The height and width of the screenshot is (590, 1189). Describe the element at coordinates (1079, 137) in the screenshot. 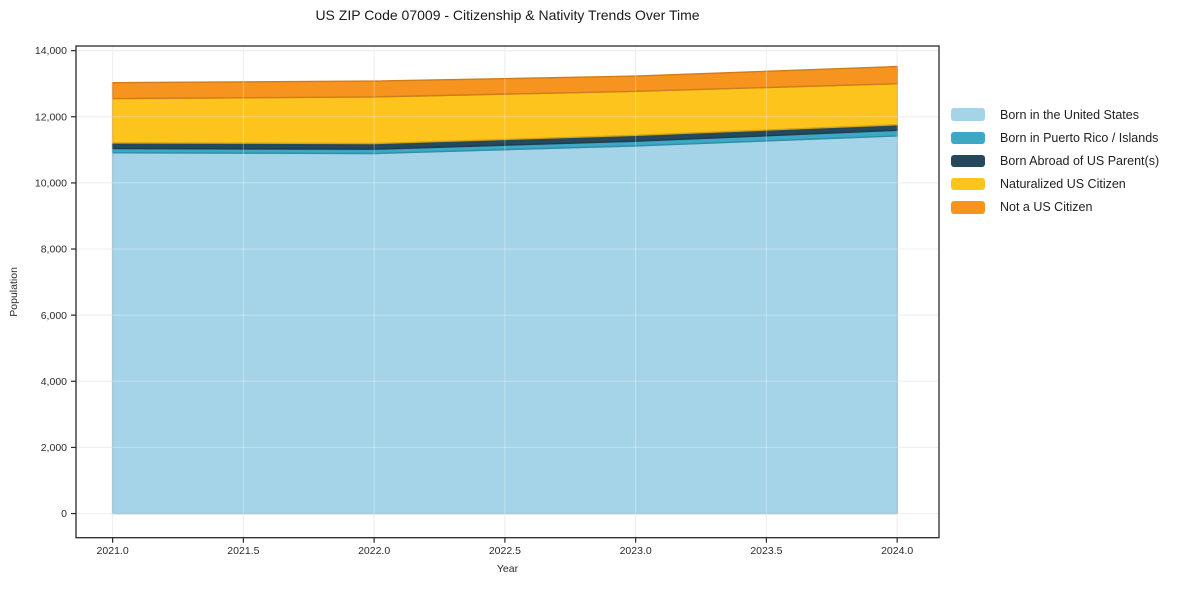

I see `legend-label: Born in Puerto Rico / Islands` at that location.